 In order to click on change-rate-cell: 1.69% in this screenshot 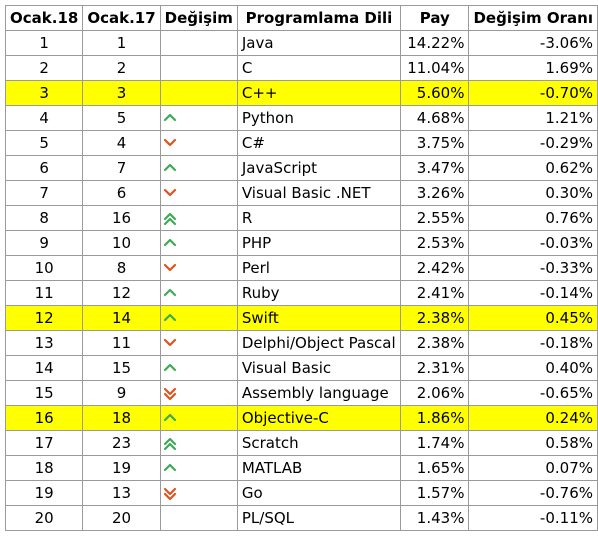, I will do `click(533, 68)`.